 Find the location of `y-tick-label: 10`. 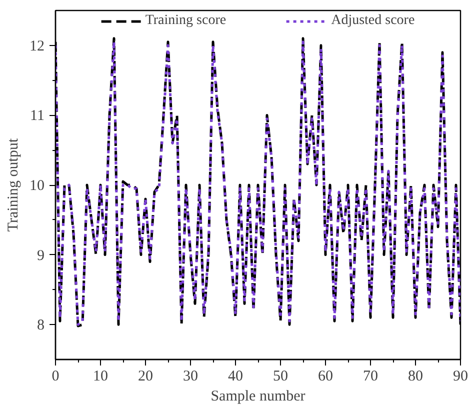

y-tick-label: 10 is located at coordinates (37, 186).